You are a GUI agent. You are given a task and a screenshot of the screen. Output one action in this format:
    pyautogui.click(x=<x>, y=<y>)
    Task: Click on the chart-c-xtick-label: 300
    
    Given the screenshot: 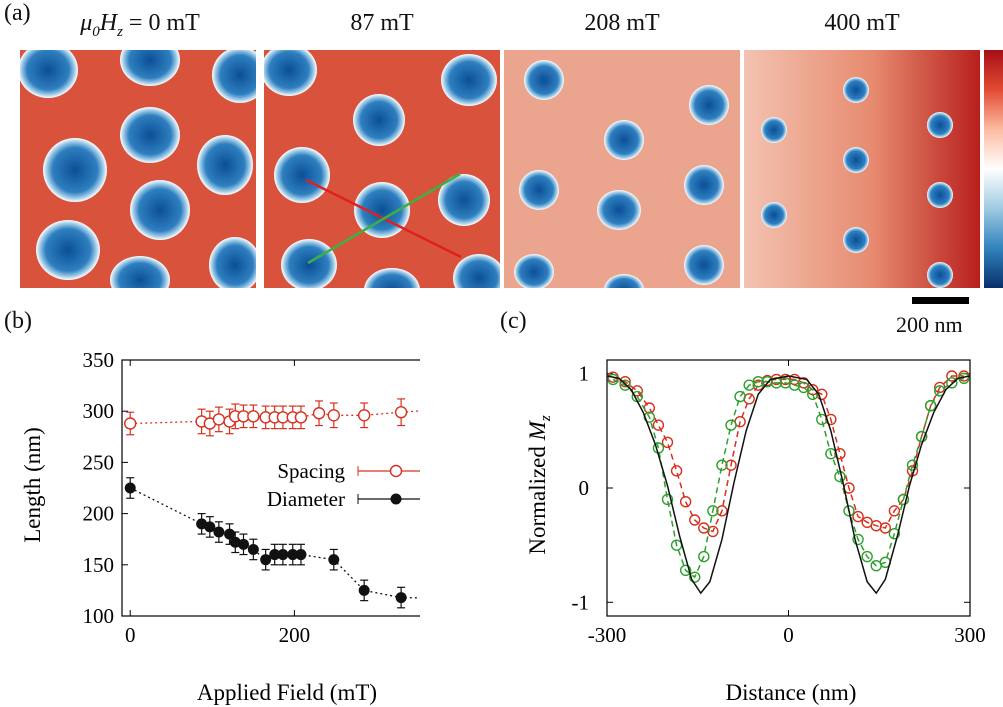 What is the action you would take?
    pyautogui.click(x=970, y=635)
    